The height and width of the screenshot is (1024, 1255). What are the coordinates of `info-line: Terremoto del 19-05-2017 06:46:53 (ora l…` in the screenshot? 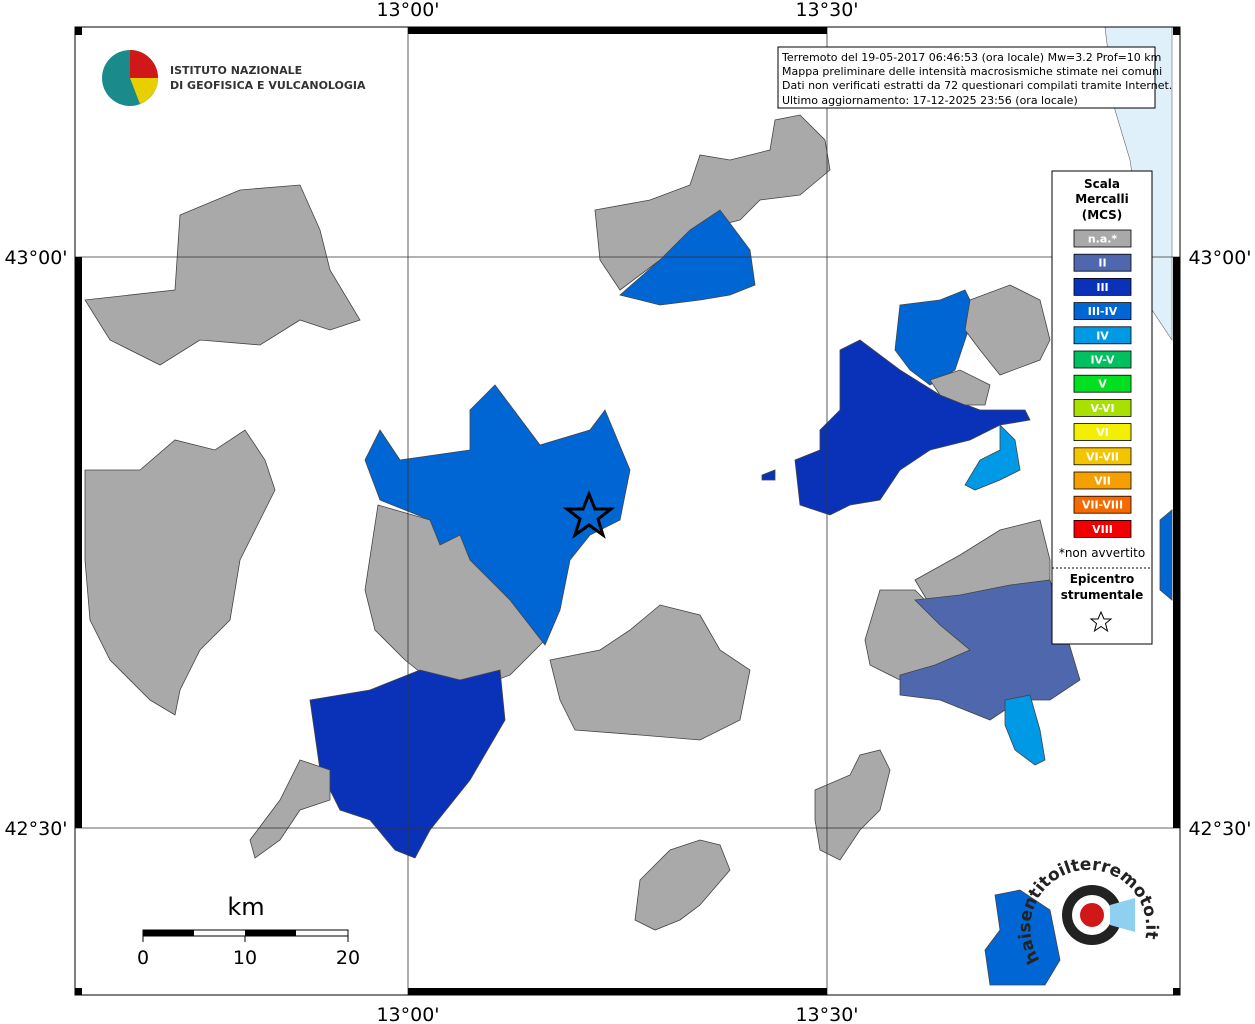 It's located at (971, 57).